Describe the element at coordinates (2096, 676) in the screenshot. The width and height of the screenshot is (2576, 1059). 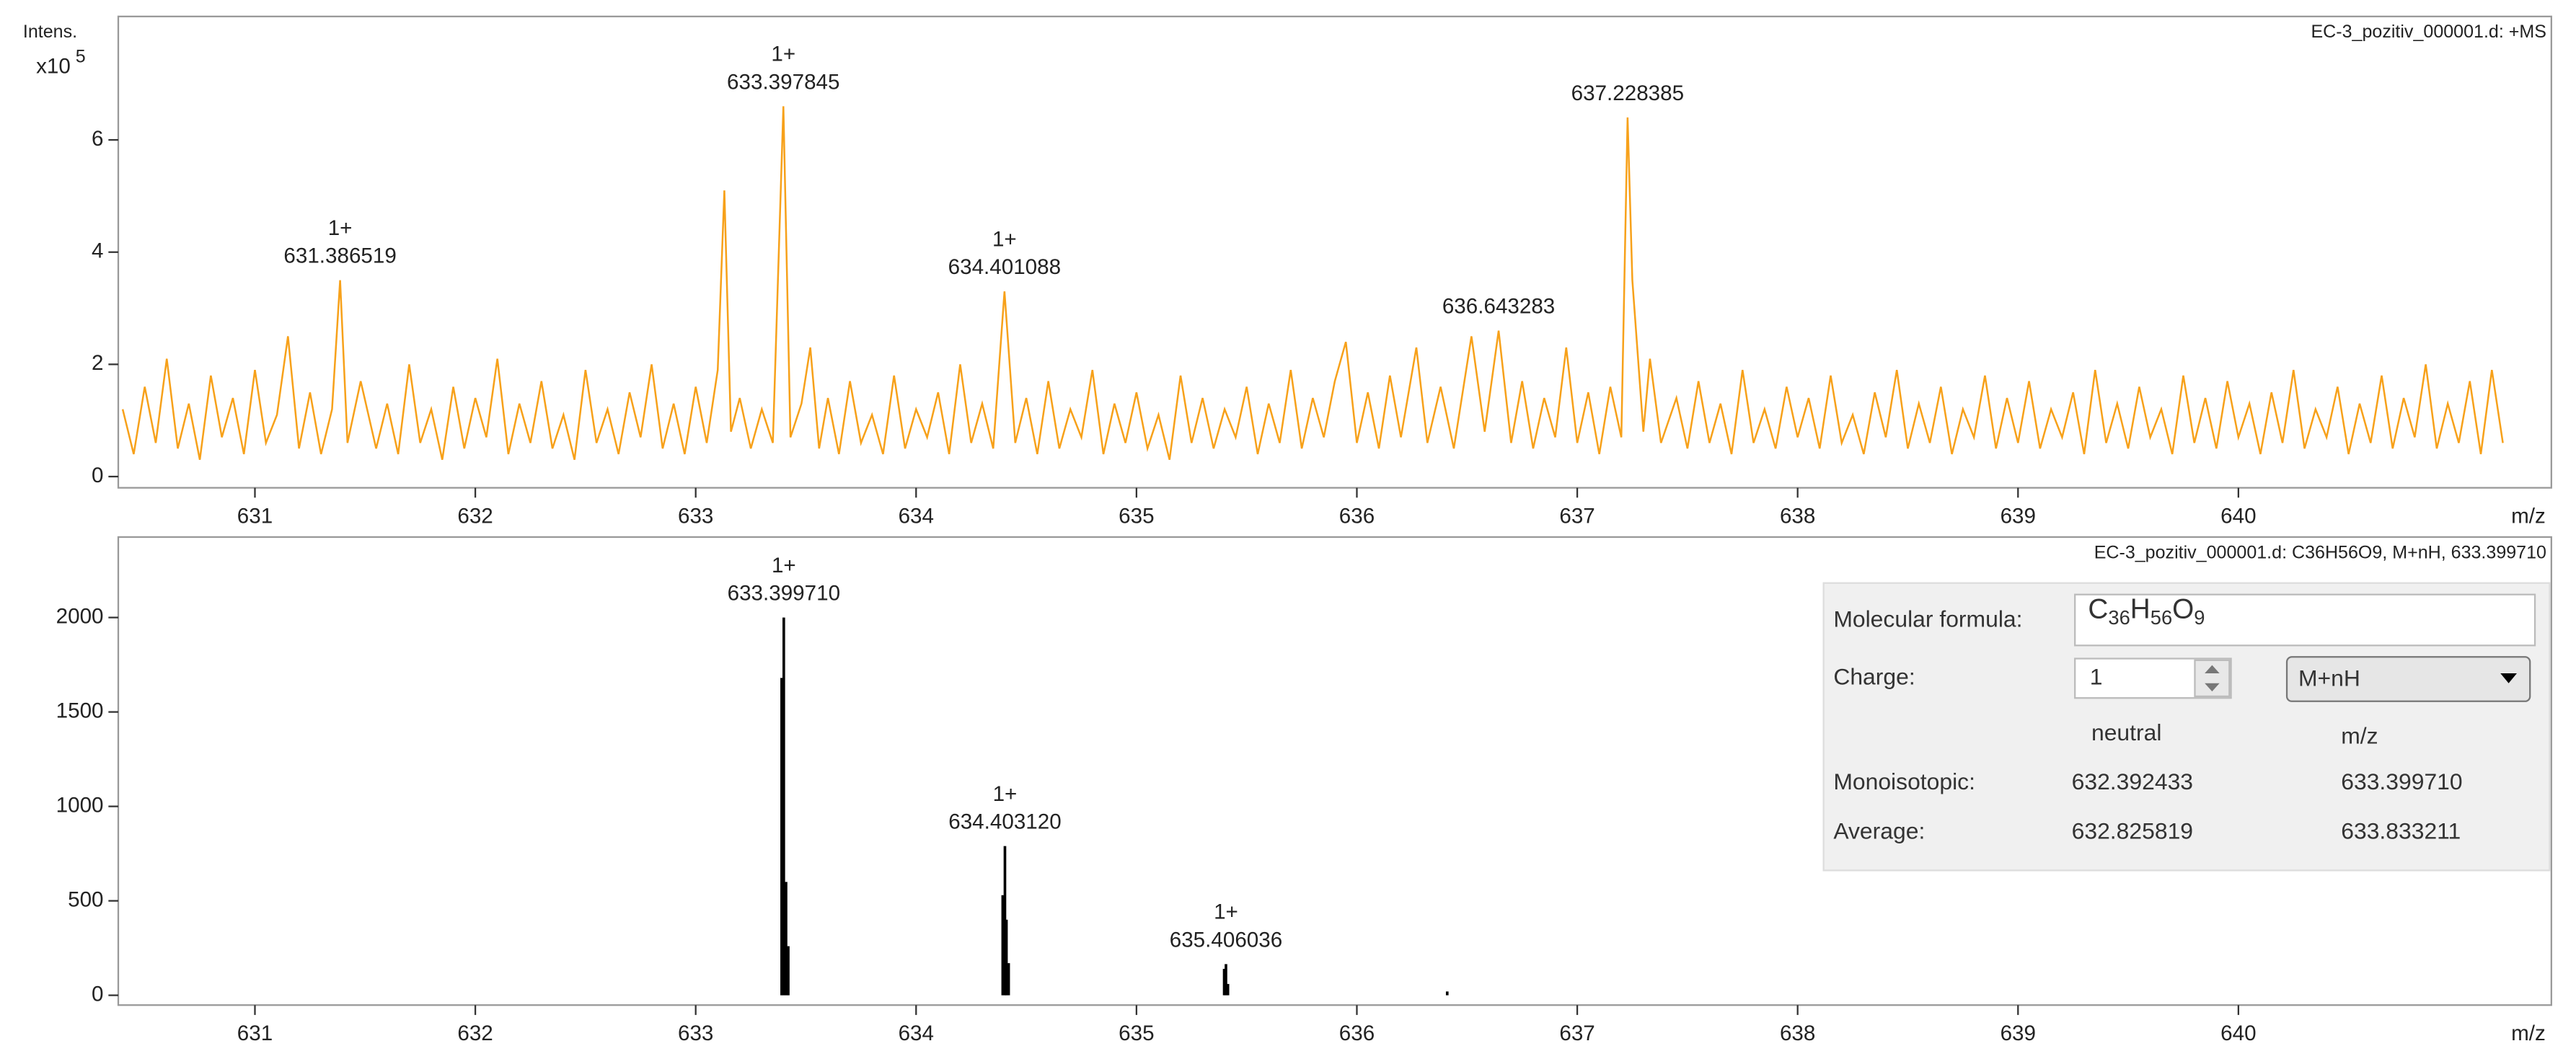
I see `charge-value: 1` at that location.